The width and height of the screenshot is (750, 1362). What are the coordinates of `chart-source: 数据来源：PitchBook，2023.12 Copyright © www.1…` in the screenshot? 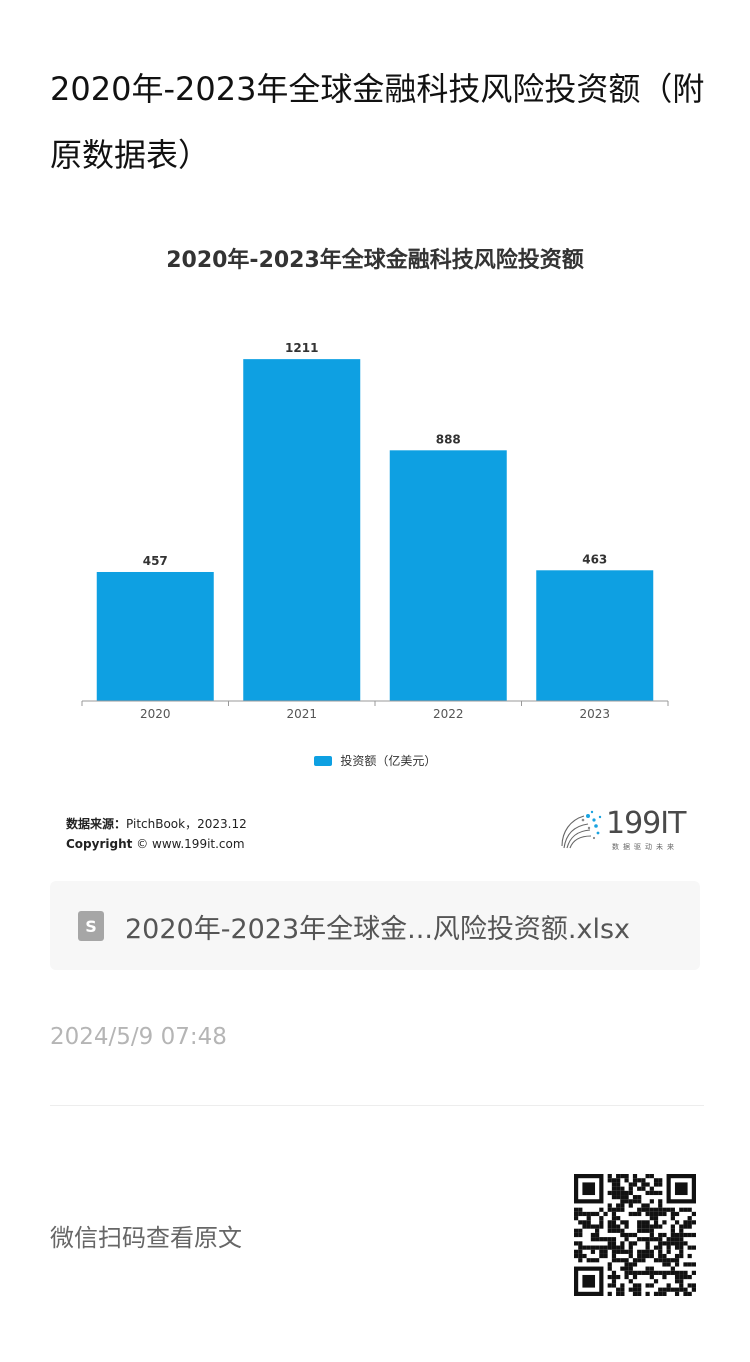 It's located at (156, 834).